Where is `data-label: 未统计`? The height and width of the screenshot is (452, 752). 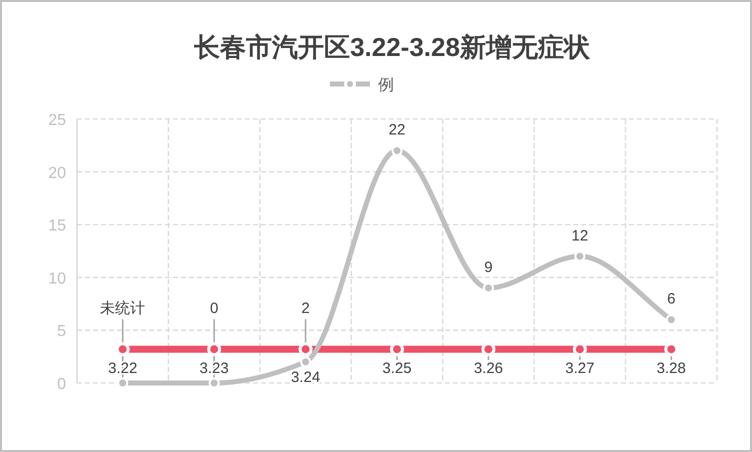 data-label: 未统计 is located at coordinates (123, 309).